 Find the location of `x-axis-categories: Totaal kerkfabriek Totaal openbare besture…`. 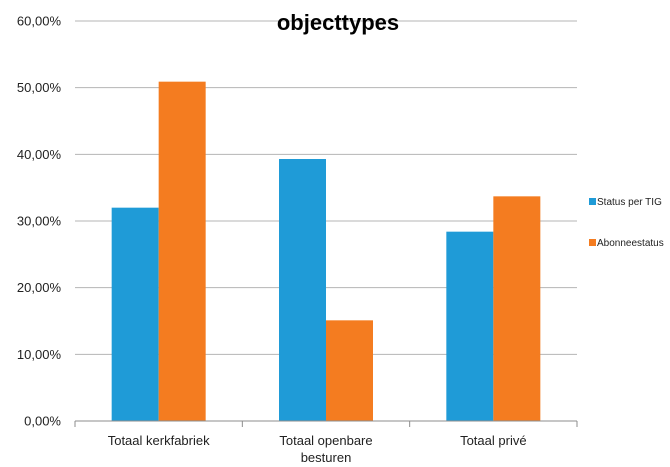

x-axis-categories: Totaal kerkfabriek Totaal openbare besture… is located at coordinates (317, 449).